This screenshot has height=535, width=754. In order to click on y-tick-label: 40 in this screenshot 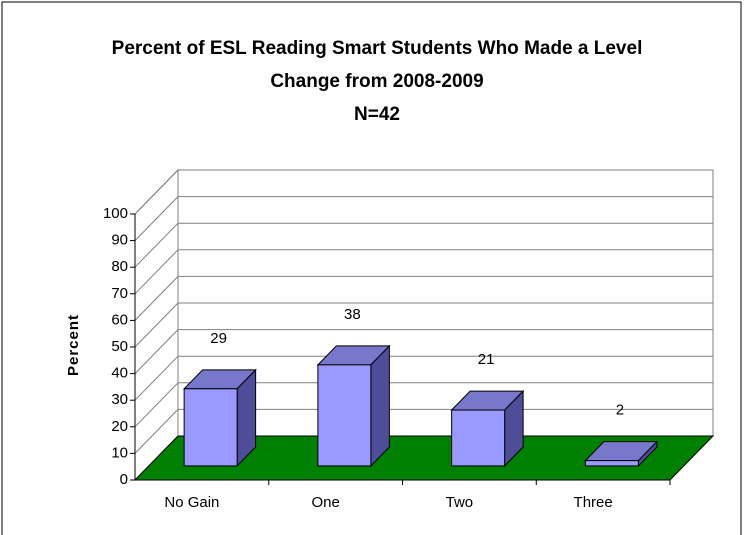, I will do `click(119, 373)`.